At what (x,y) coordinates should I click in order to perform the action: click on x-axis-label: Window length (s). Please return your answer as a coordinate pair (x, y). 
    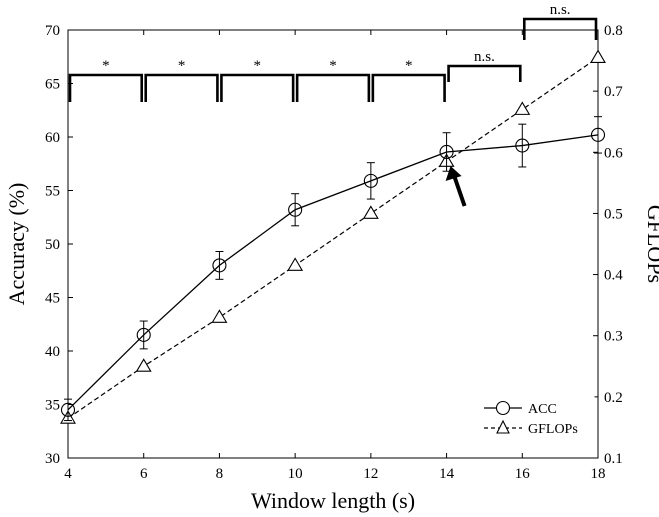
    Looking at the image, I should click on (333, 500).